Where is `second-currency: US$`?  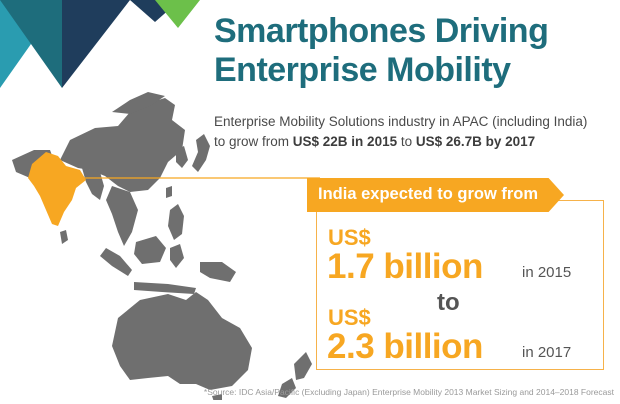 second-currency: US$ is located at coordinates (349, 317).